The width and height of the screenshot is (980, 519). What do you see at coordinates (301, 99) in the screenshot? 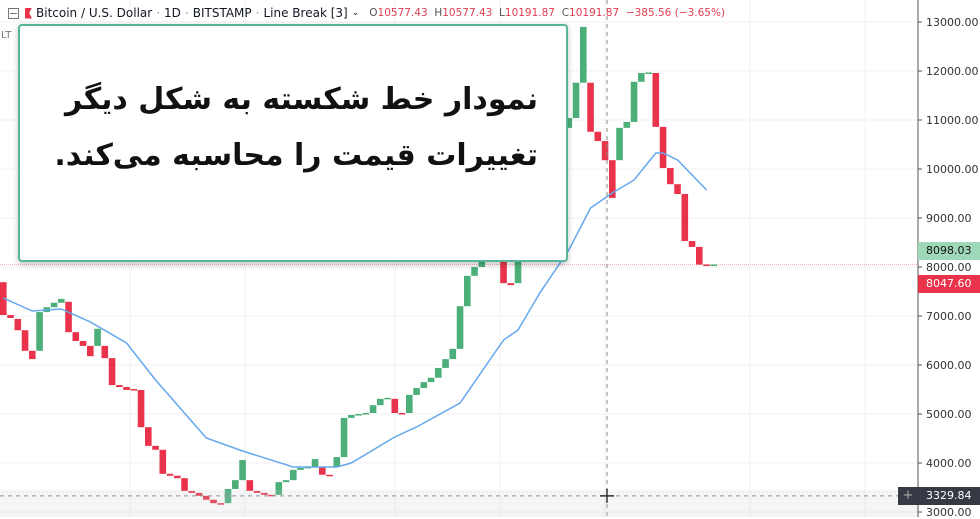
I see `note-line-1: نمودار خط شکسته به شکل دیگر` at bounding box center [301, 99].